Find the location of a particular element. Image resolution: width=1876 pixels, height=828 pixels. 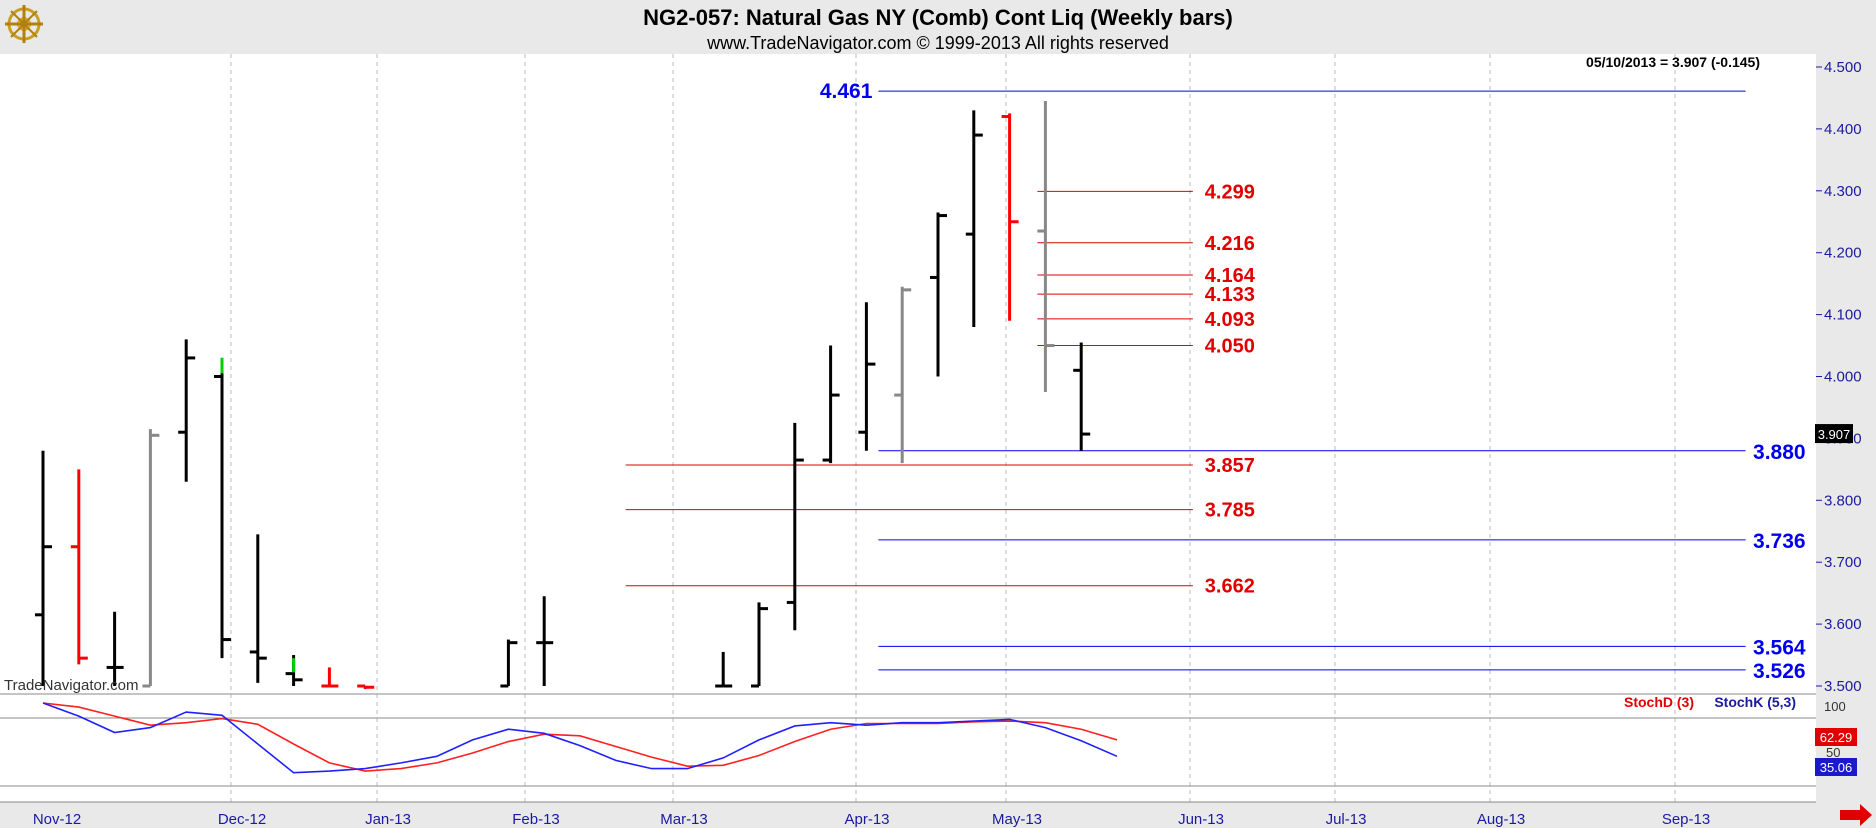

stoch-k-line is located at coordinates (580, 738).